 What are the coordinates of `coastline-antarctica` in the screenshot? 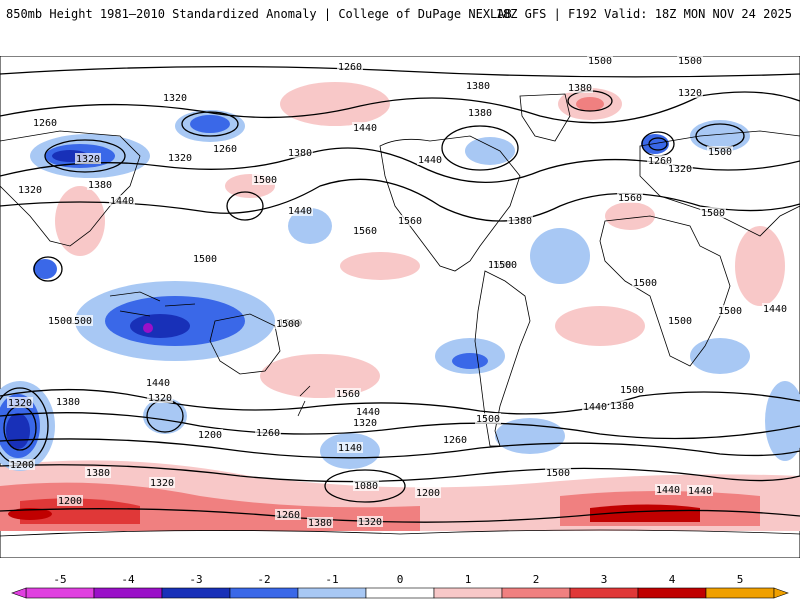 It's located at (400, 533).